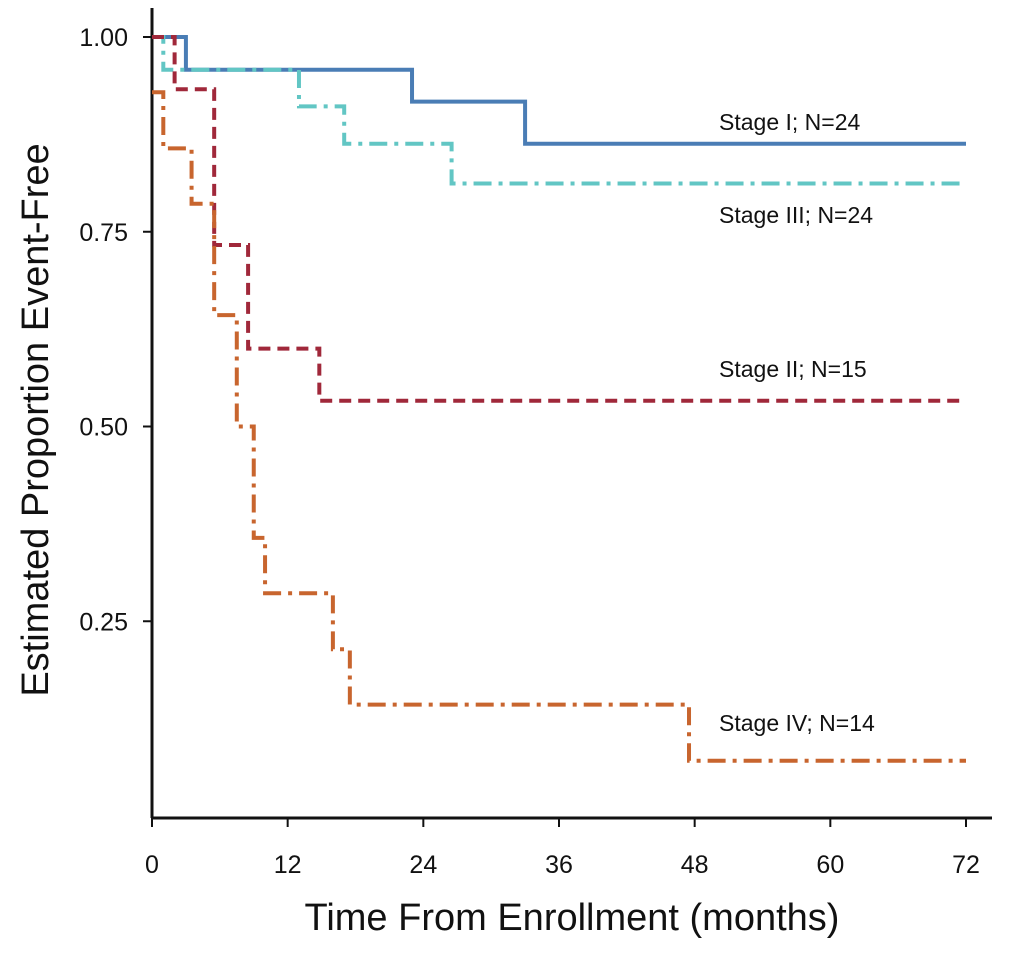 This screenshot has height=954, width=1024. What do you see at coordinates (789, 122) in the screenshot?
I see `series-label-1: Stage I; N=24` at bounding box center [789, 122].